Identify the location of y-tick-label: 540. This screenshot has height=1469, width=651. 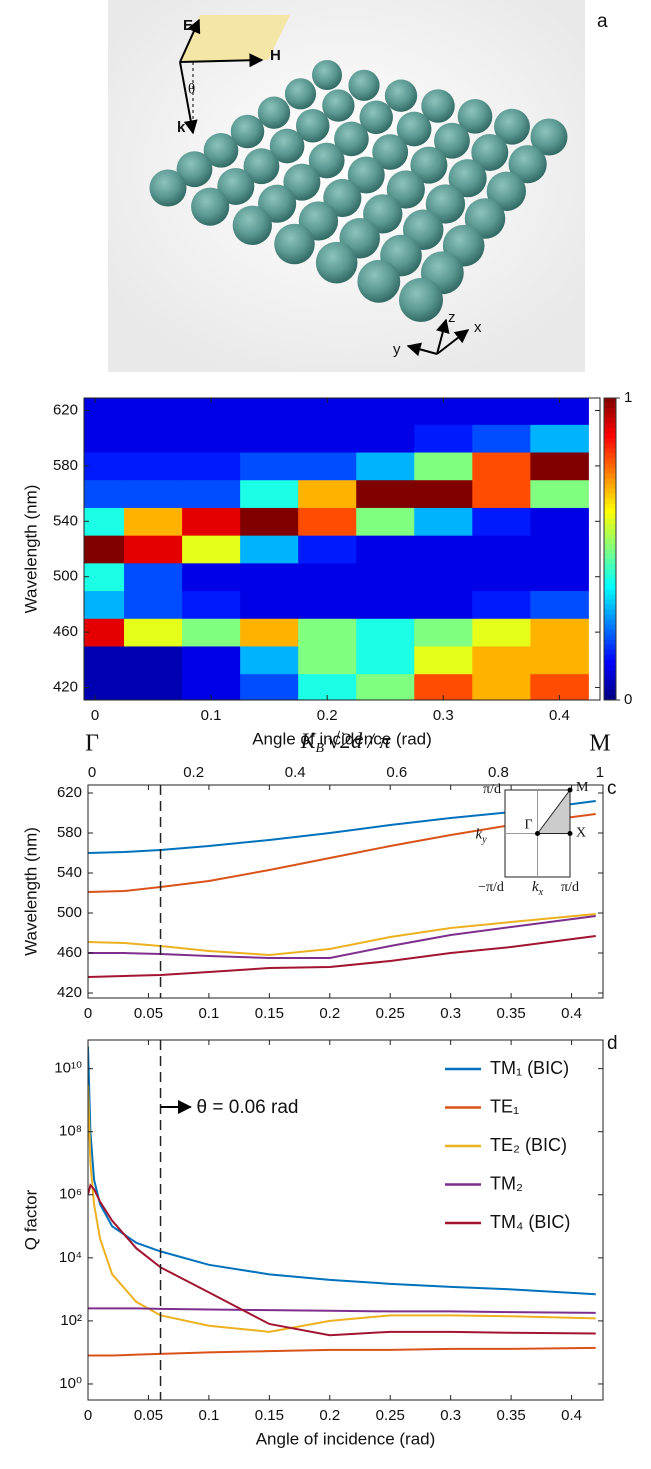
(69, 872).